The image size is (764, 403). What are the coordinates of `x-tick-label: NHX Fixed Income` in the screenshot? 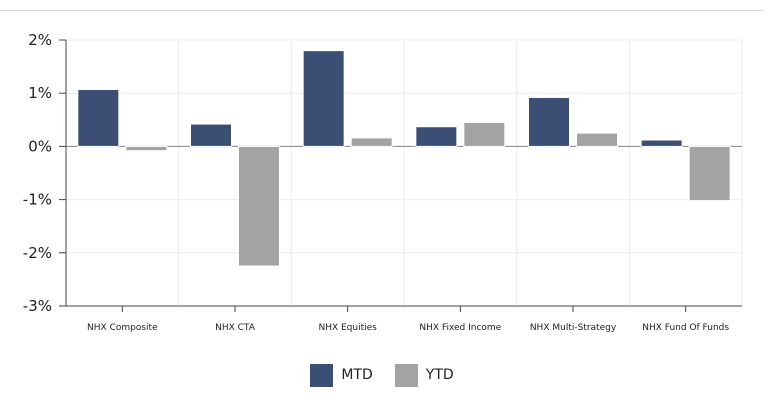 It's located at (460, 328).